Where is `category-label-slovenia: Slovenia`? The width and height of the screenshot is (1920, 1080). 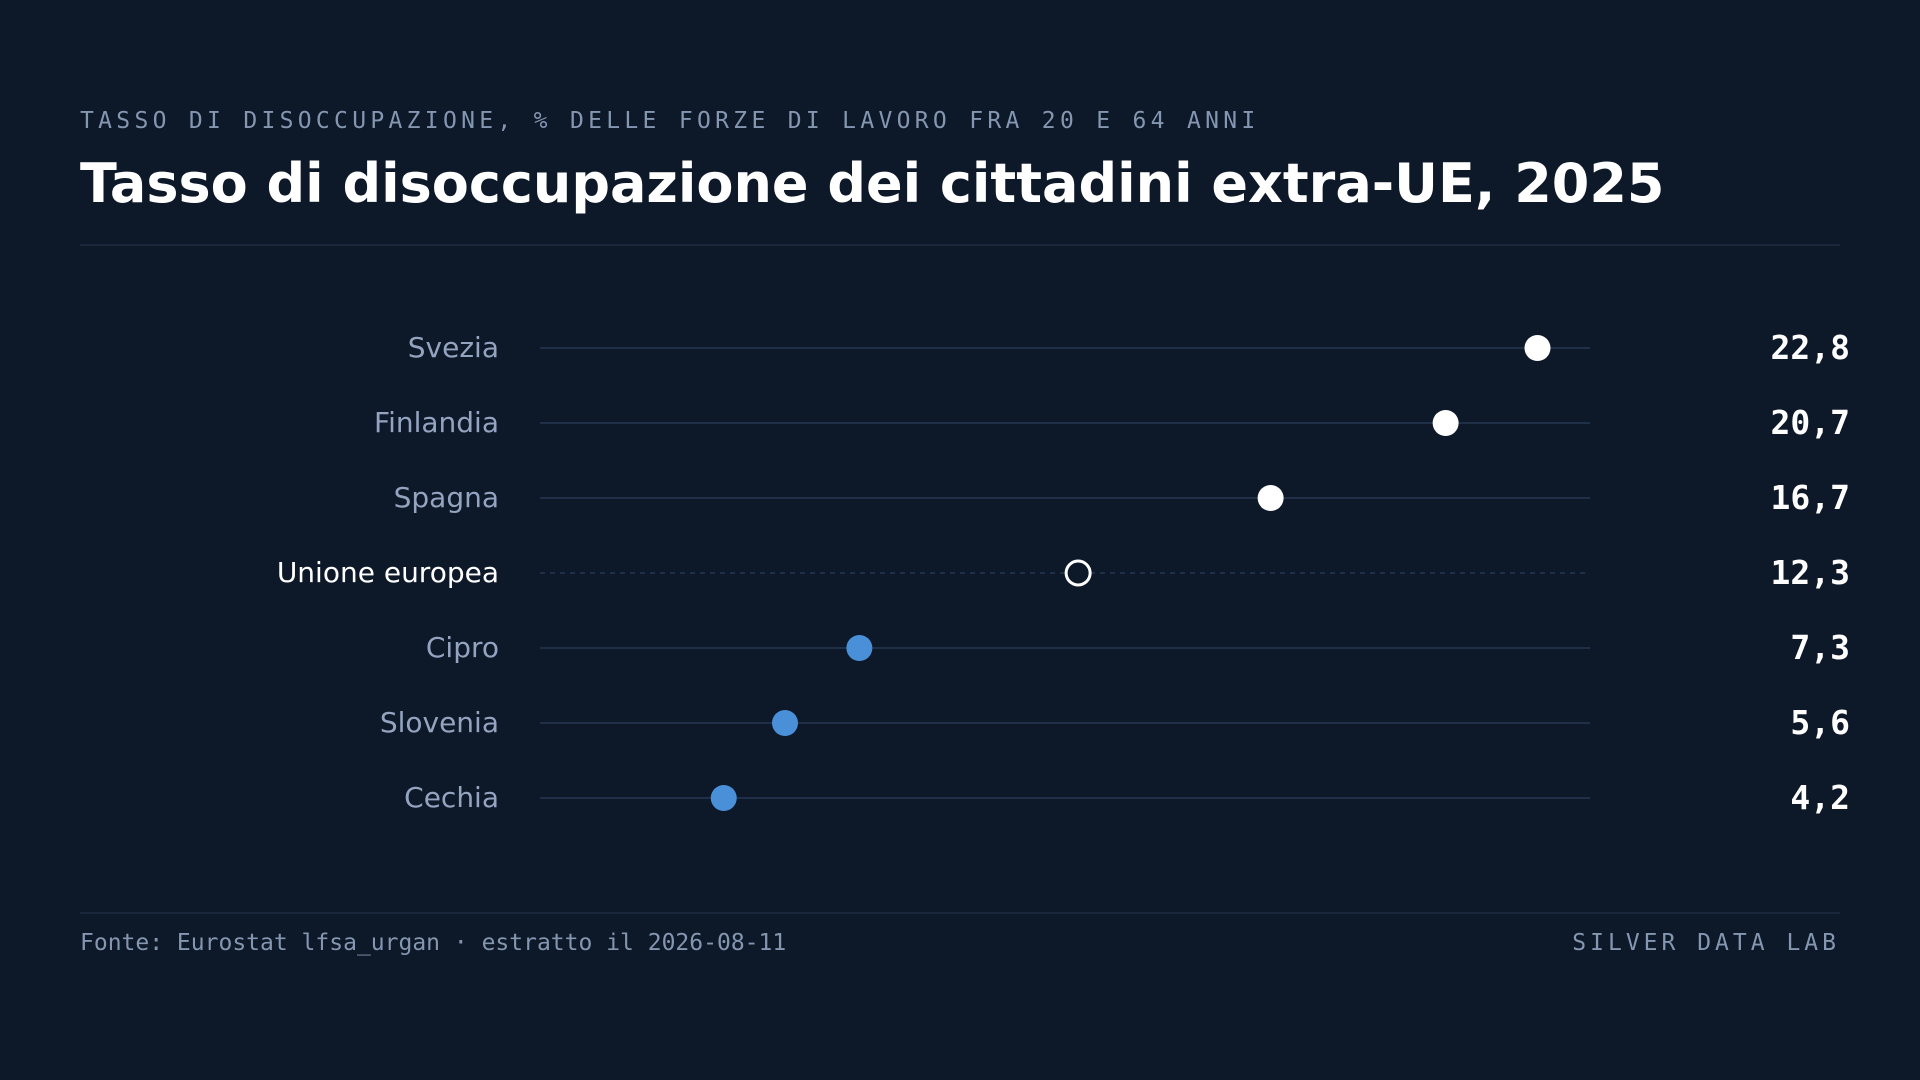 category-label-slovenia: Slovenia is located at coordinates (439, 722).